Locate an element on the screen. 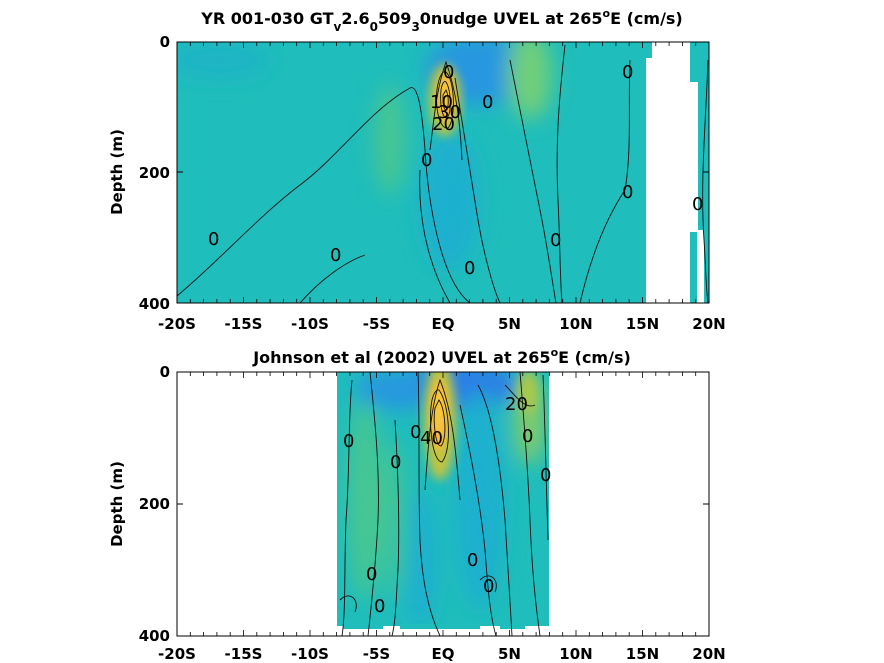 The height and width of the screenshot is (663, 884). svg-text: 40 is located at coordinates (431, 438).